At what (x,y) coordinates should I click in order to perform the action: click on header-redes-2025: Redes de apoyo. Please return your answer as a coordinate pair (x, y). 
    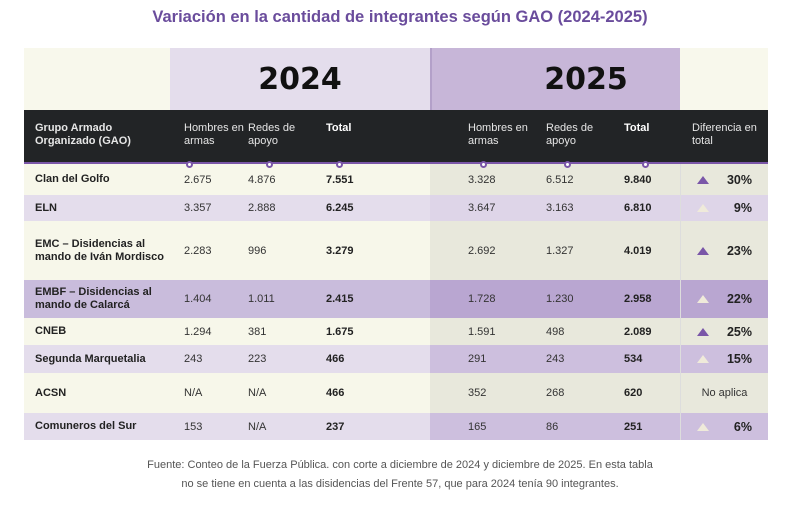
    Looking at the image, I should click on (585, 139).